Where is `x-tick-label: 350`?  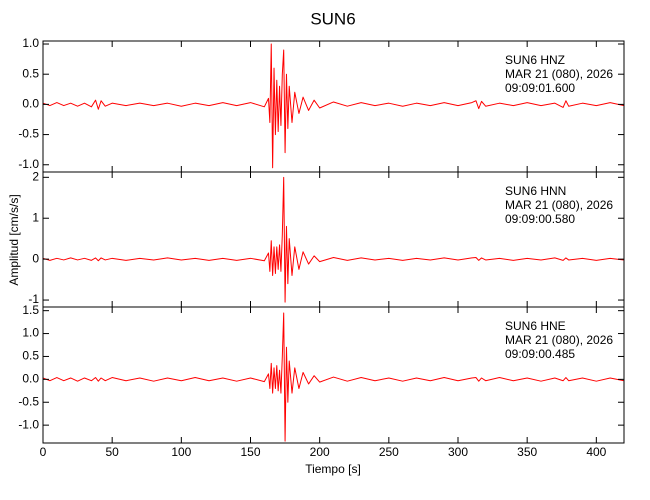 x-tick-label: 350 is located at coordinates (527, 452).